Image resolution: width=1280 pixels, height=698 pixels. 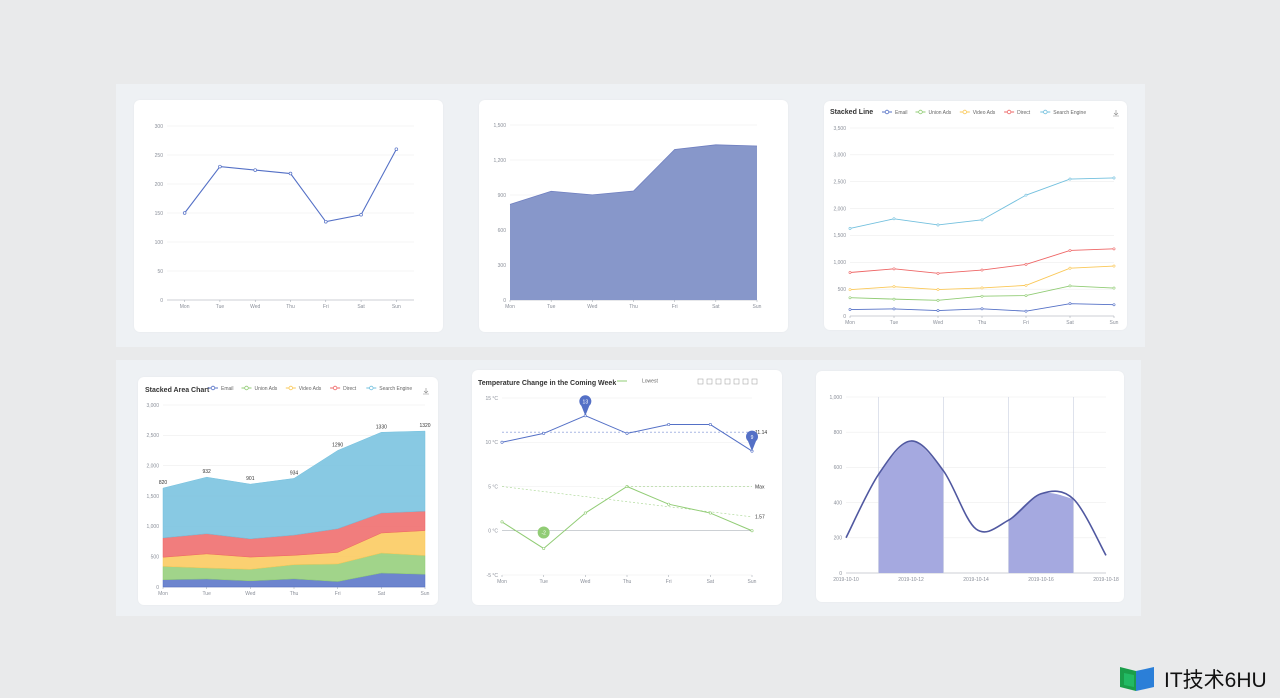 What do you see at coordinates (964, 112) in the screenshot?
I see `stacked-line-legend-dot` at bounding box center [964, 112].